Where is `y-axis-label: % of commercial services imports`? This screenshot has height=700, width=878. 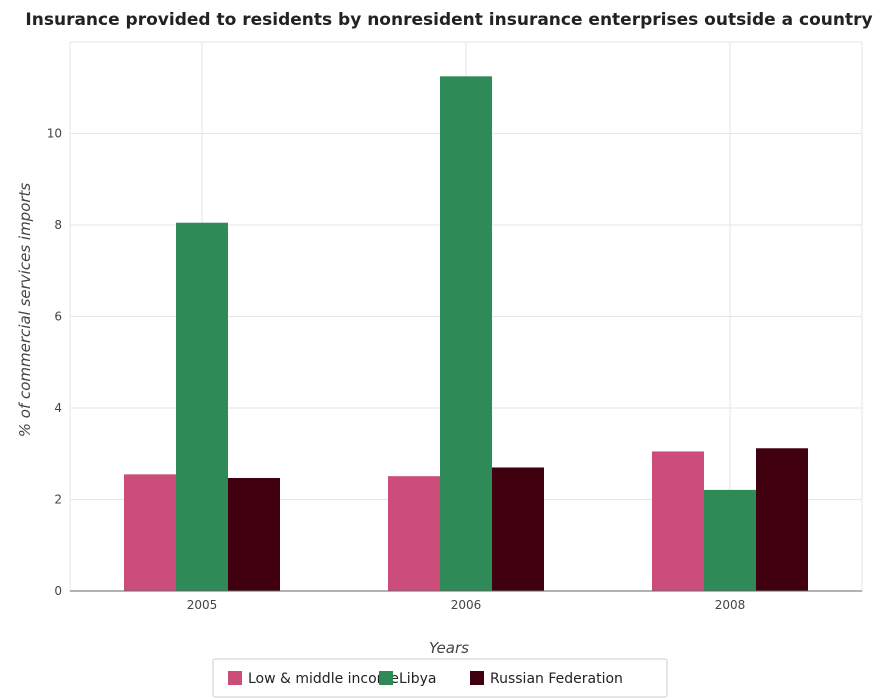 y-axis-label: % of commercial services imports is located at coordinates (25, 310).